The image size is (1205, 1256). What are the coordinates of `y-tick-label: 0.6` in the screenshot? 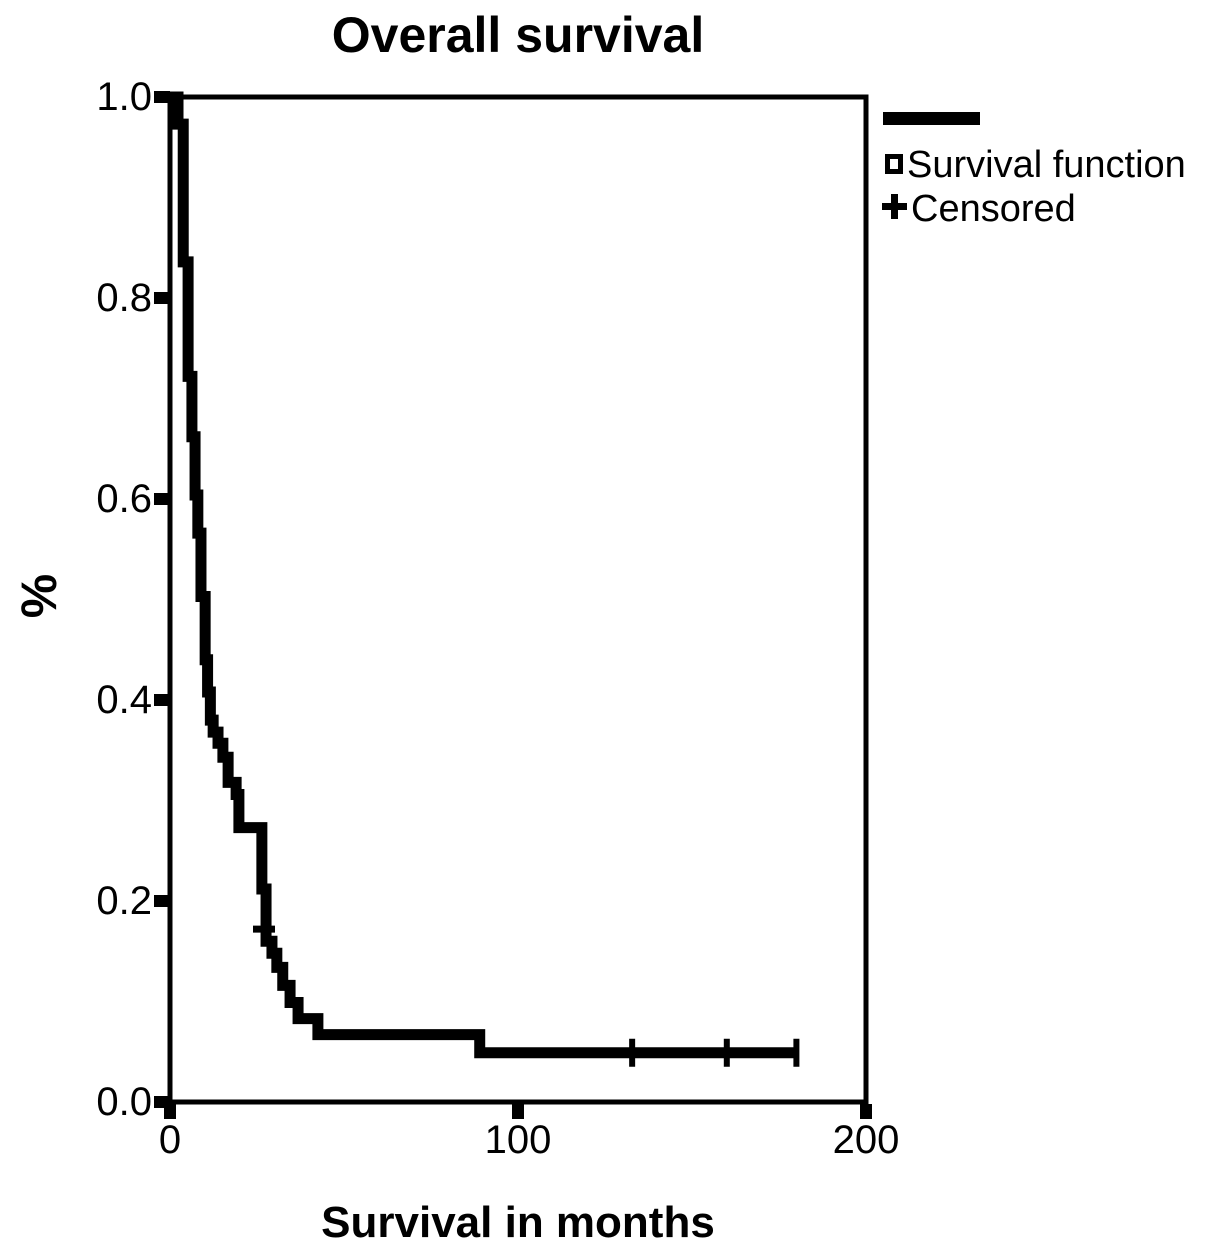 It's located at (124, 499).